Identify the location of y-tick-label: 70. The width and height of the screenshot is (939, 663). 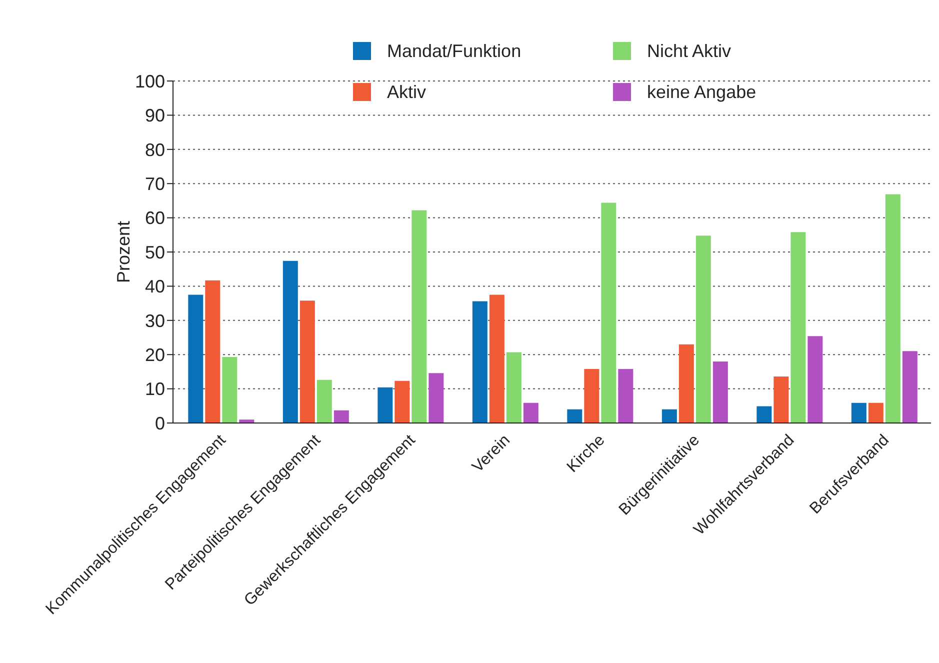
(154, 184).